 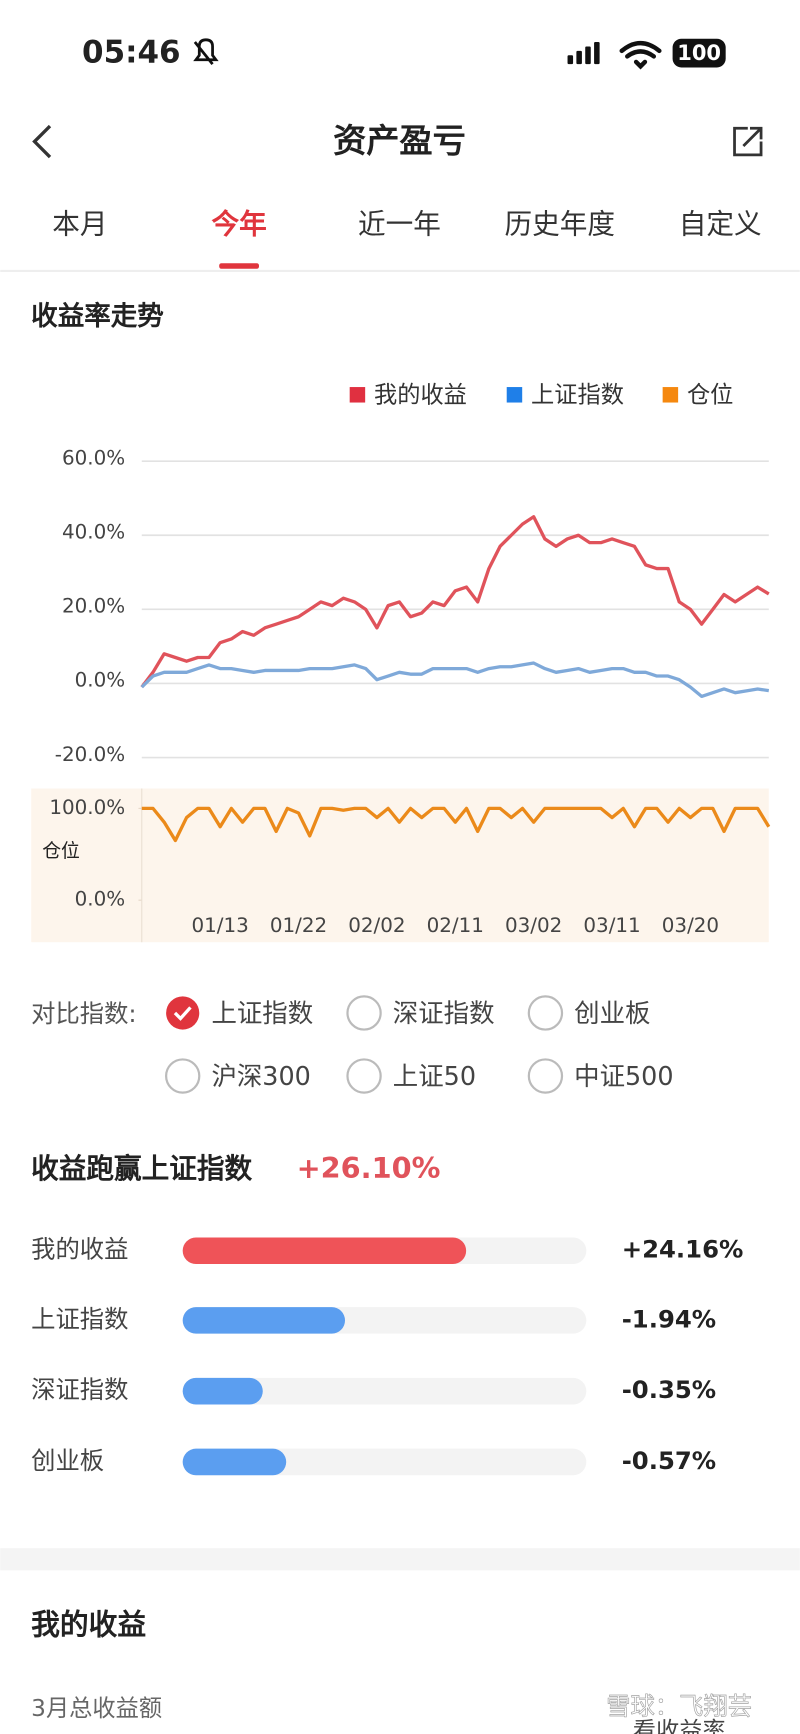 I want to click on option-label: 创业板, so click(x=612, y=1013).